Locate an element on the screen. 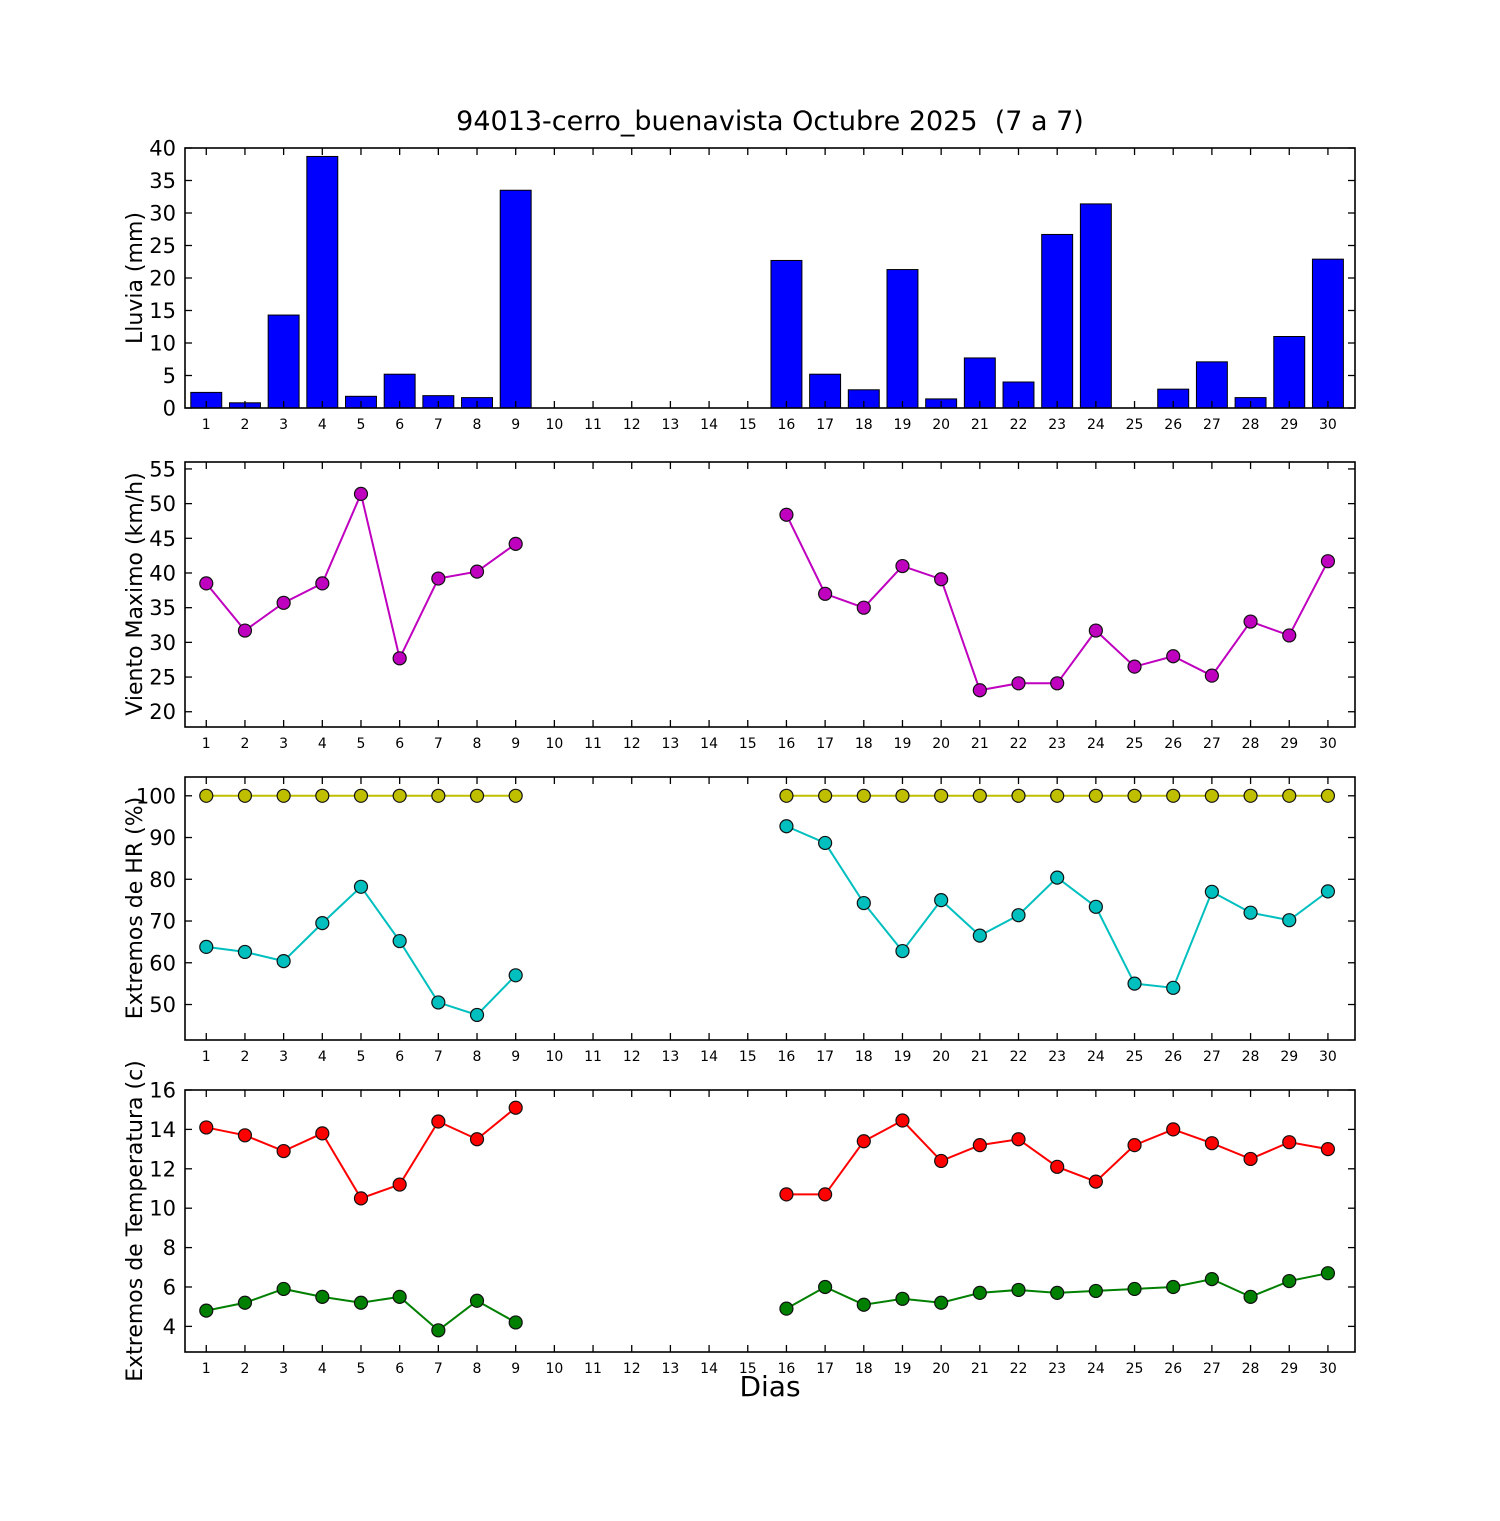  extremos-temperatura-x-tick-label: 19 is located at coordinates (903, 1369).